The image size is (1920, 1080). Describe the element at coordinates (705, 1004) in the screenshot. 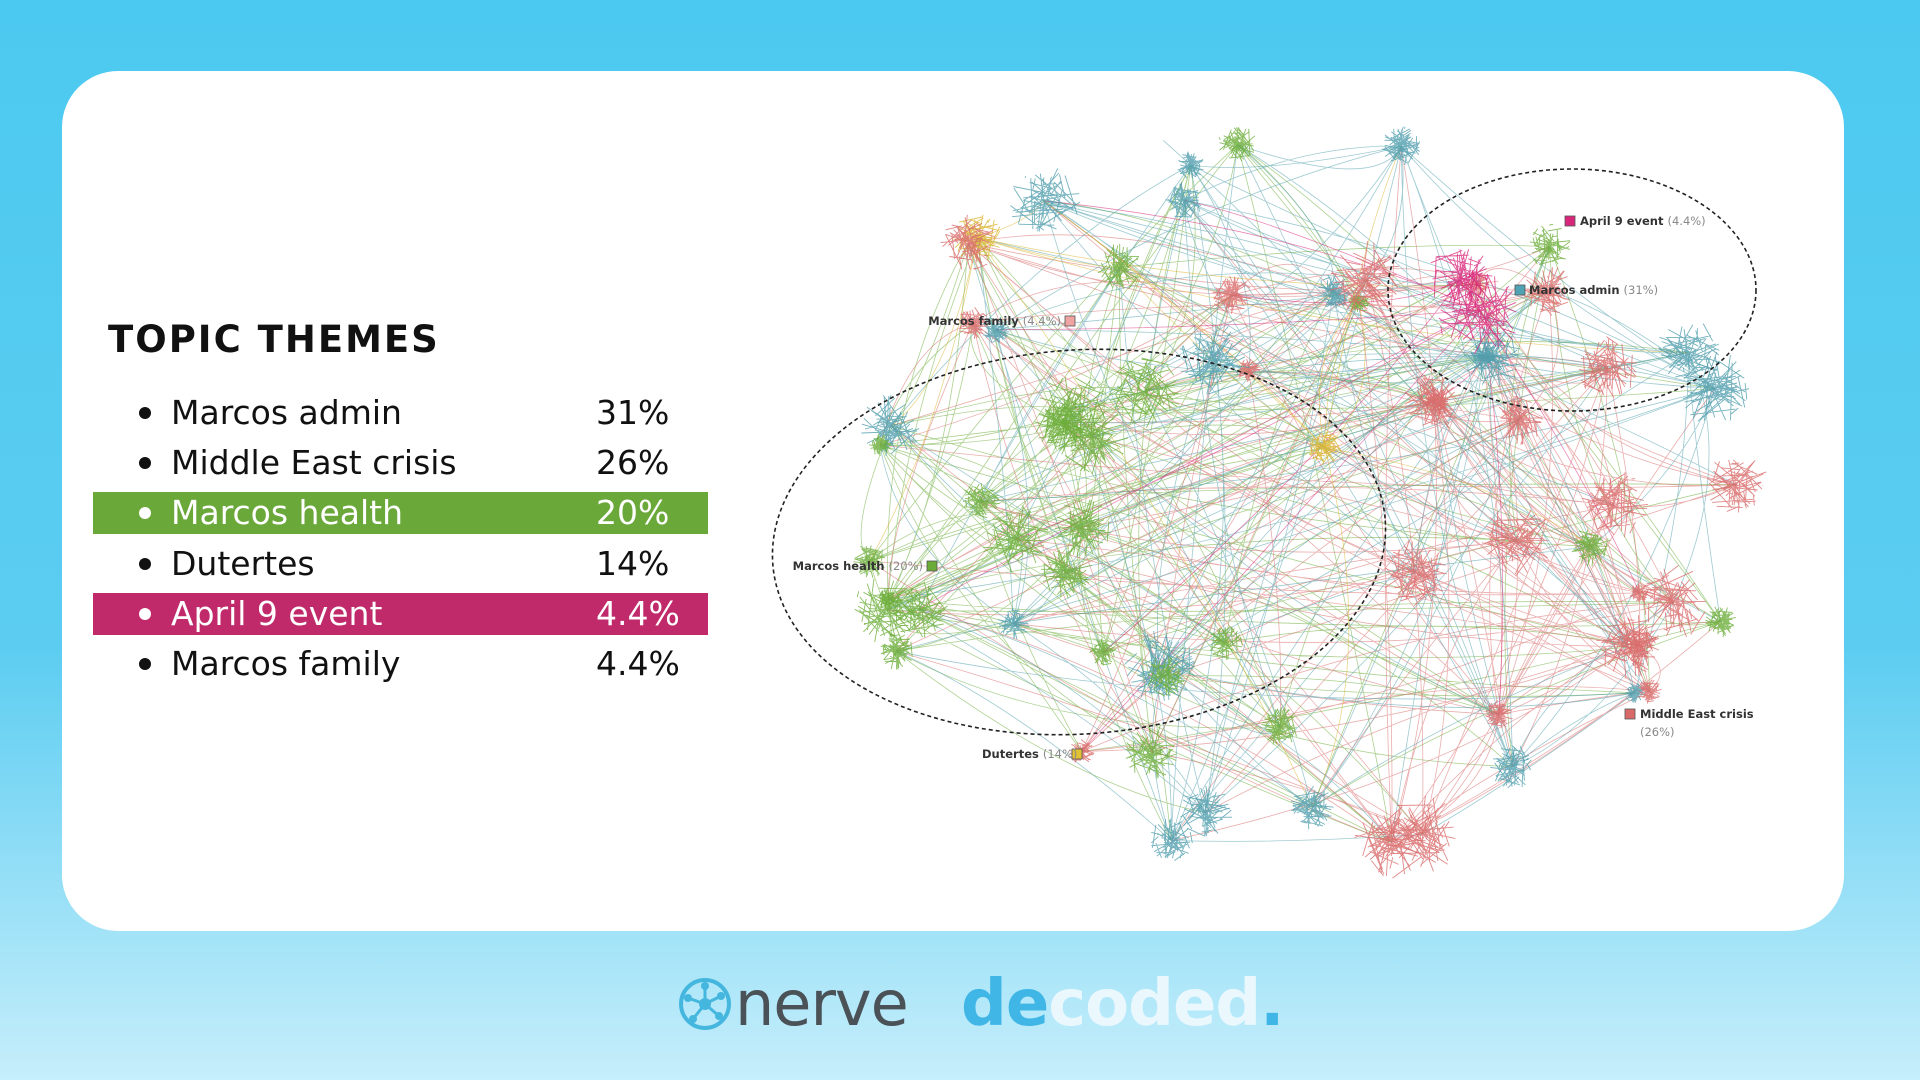

I see `nerve-logo-icon` at that location.